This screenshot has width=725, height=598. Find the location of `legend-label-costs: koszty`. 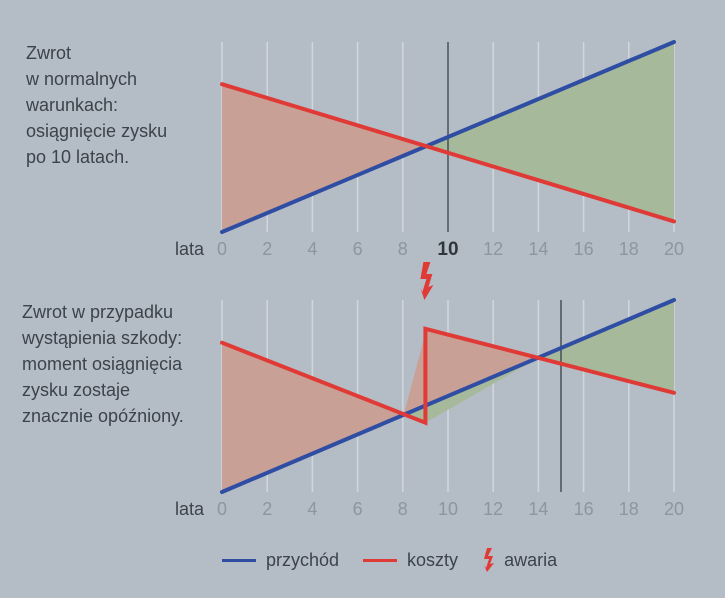

legend-label-costs: koszty is located at coordinates (433, 559).